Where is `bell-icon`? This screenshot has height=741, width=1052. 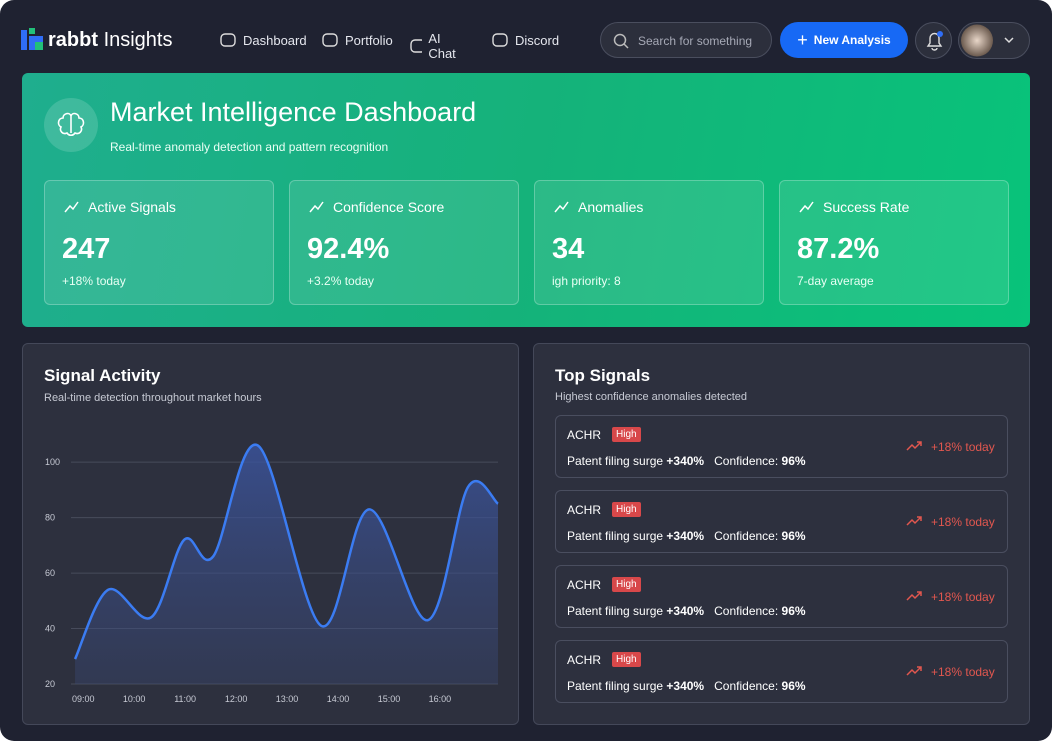
bell-icon is located at coordinates (934, 41).